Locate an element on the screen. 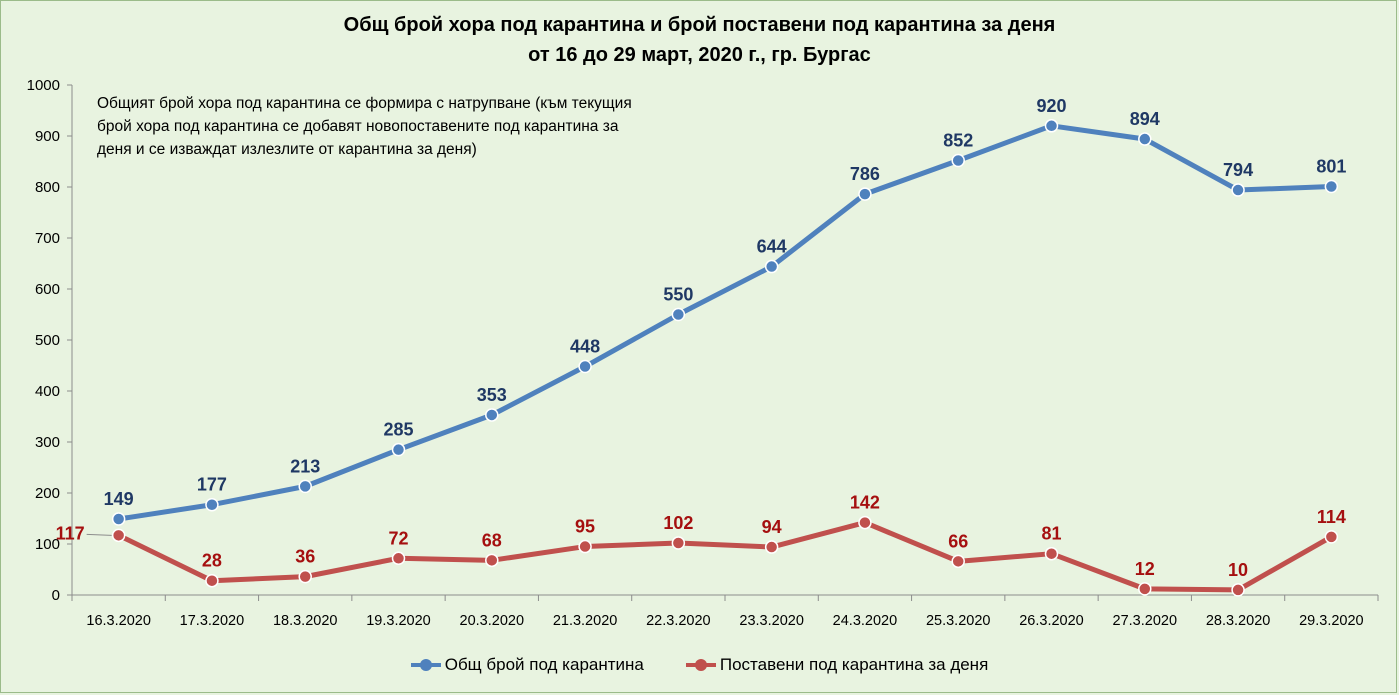 This screenshot has width=1399, height=695. data-label: 95 is located at coordinates (585, 527).